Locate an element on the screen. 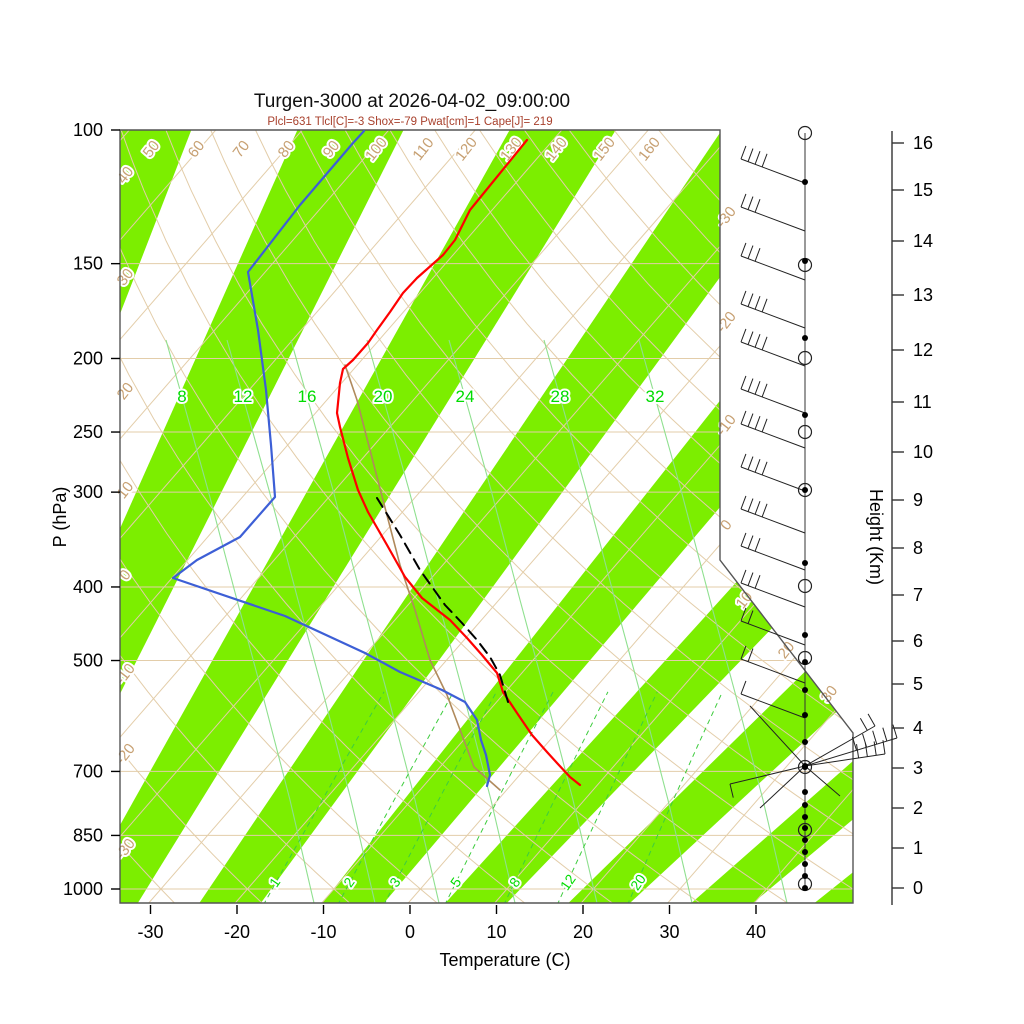  dry-adiabat-label: 120 is located at coordinates (466, 149).